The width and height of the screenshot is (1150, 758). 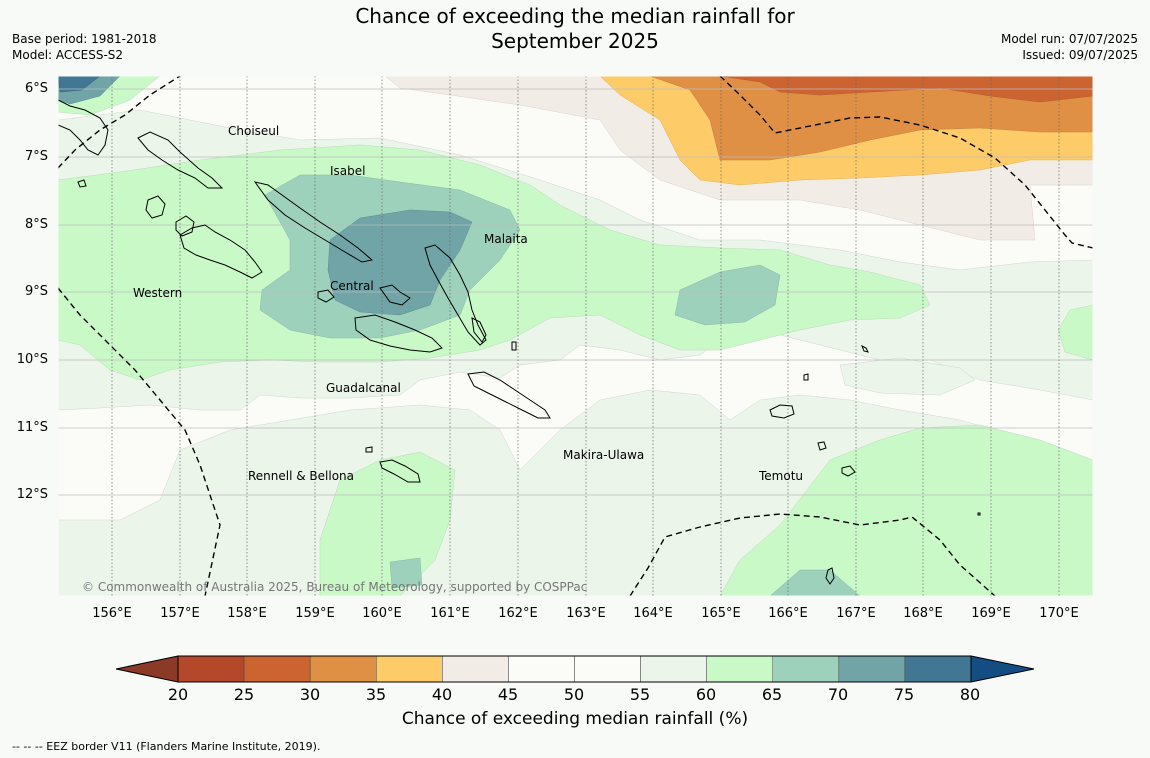 What do you see at coordinates (509, 395) in the screenshot?
I see `island-makira` at bounding box center [509, 395].